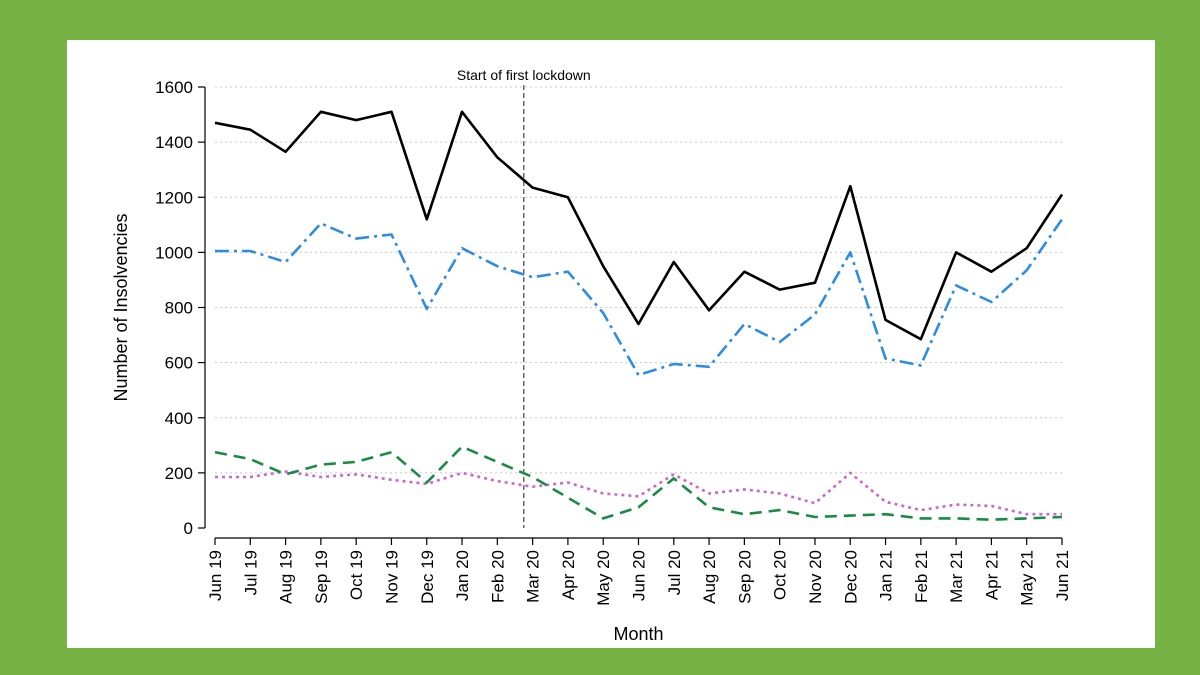 The height and width of the screenshot is (675, 1200). Describe the element at coordinates (356, 575) in the screenshot. I see `x-tick-label: Oct 19` at that location.